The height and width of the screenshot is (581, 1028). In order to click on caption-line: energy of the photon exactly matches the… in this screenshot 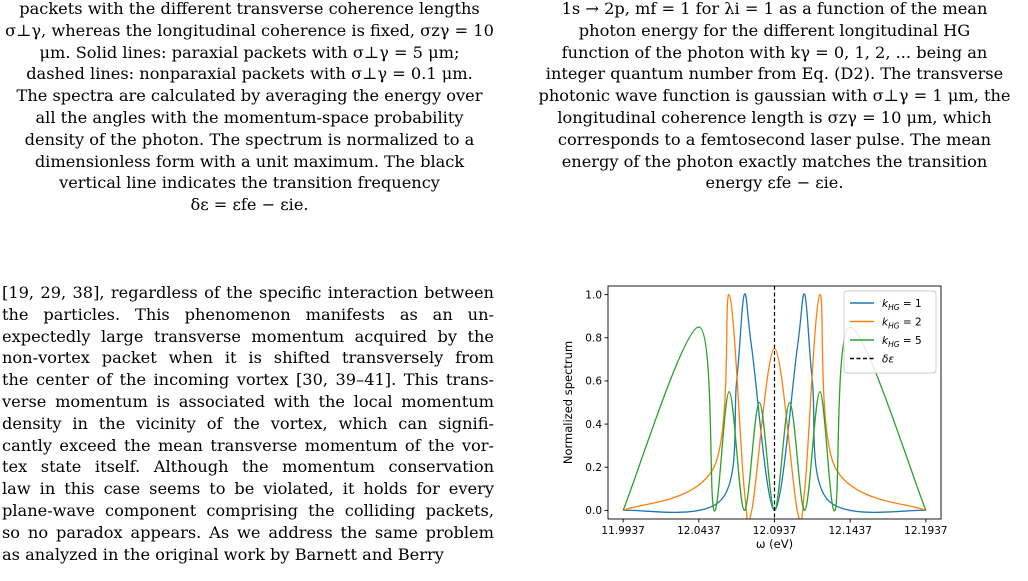, I will do `click(774, 161)`.